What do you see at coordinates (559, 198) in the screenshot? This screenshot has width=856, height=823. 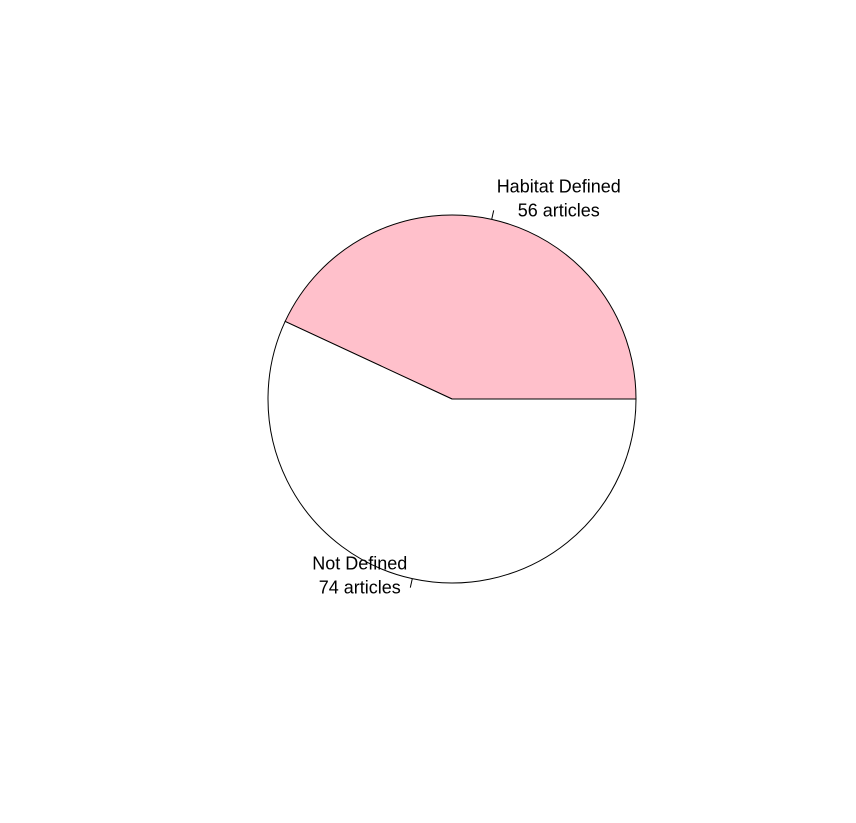 I see `pie-label-0: Habitat Defined 56 articles` at bounding box center [559, 198].